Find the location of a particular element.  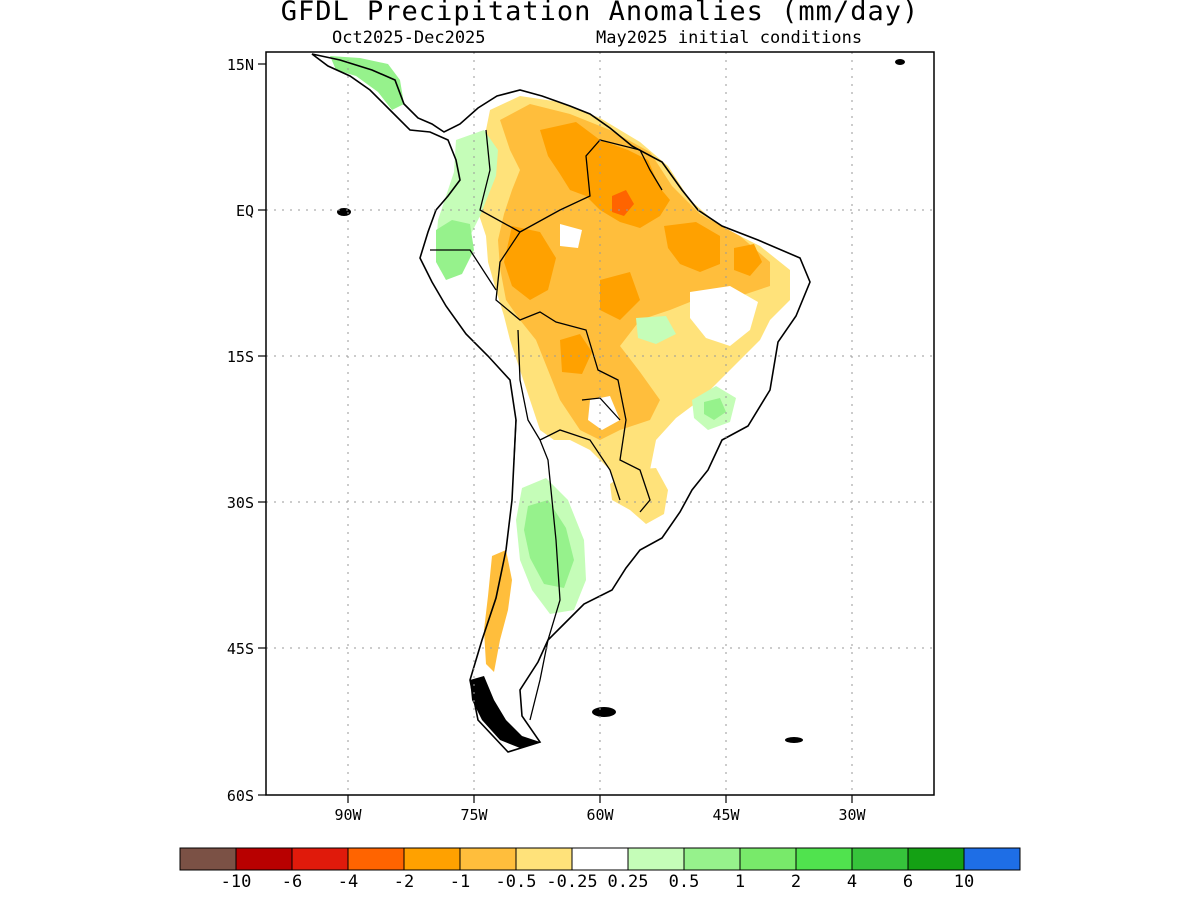

lat-label: 30S is located at coordinates (240, 503).